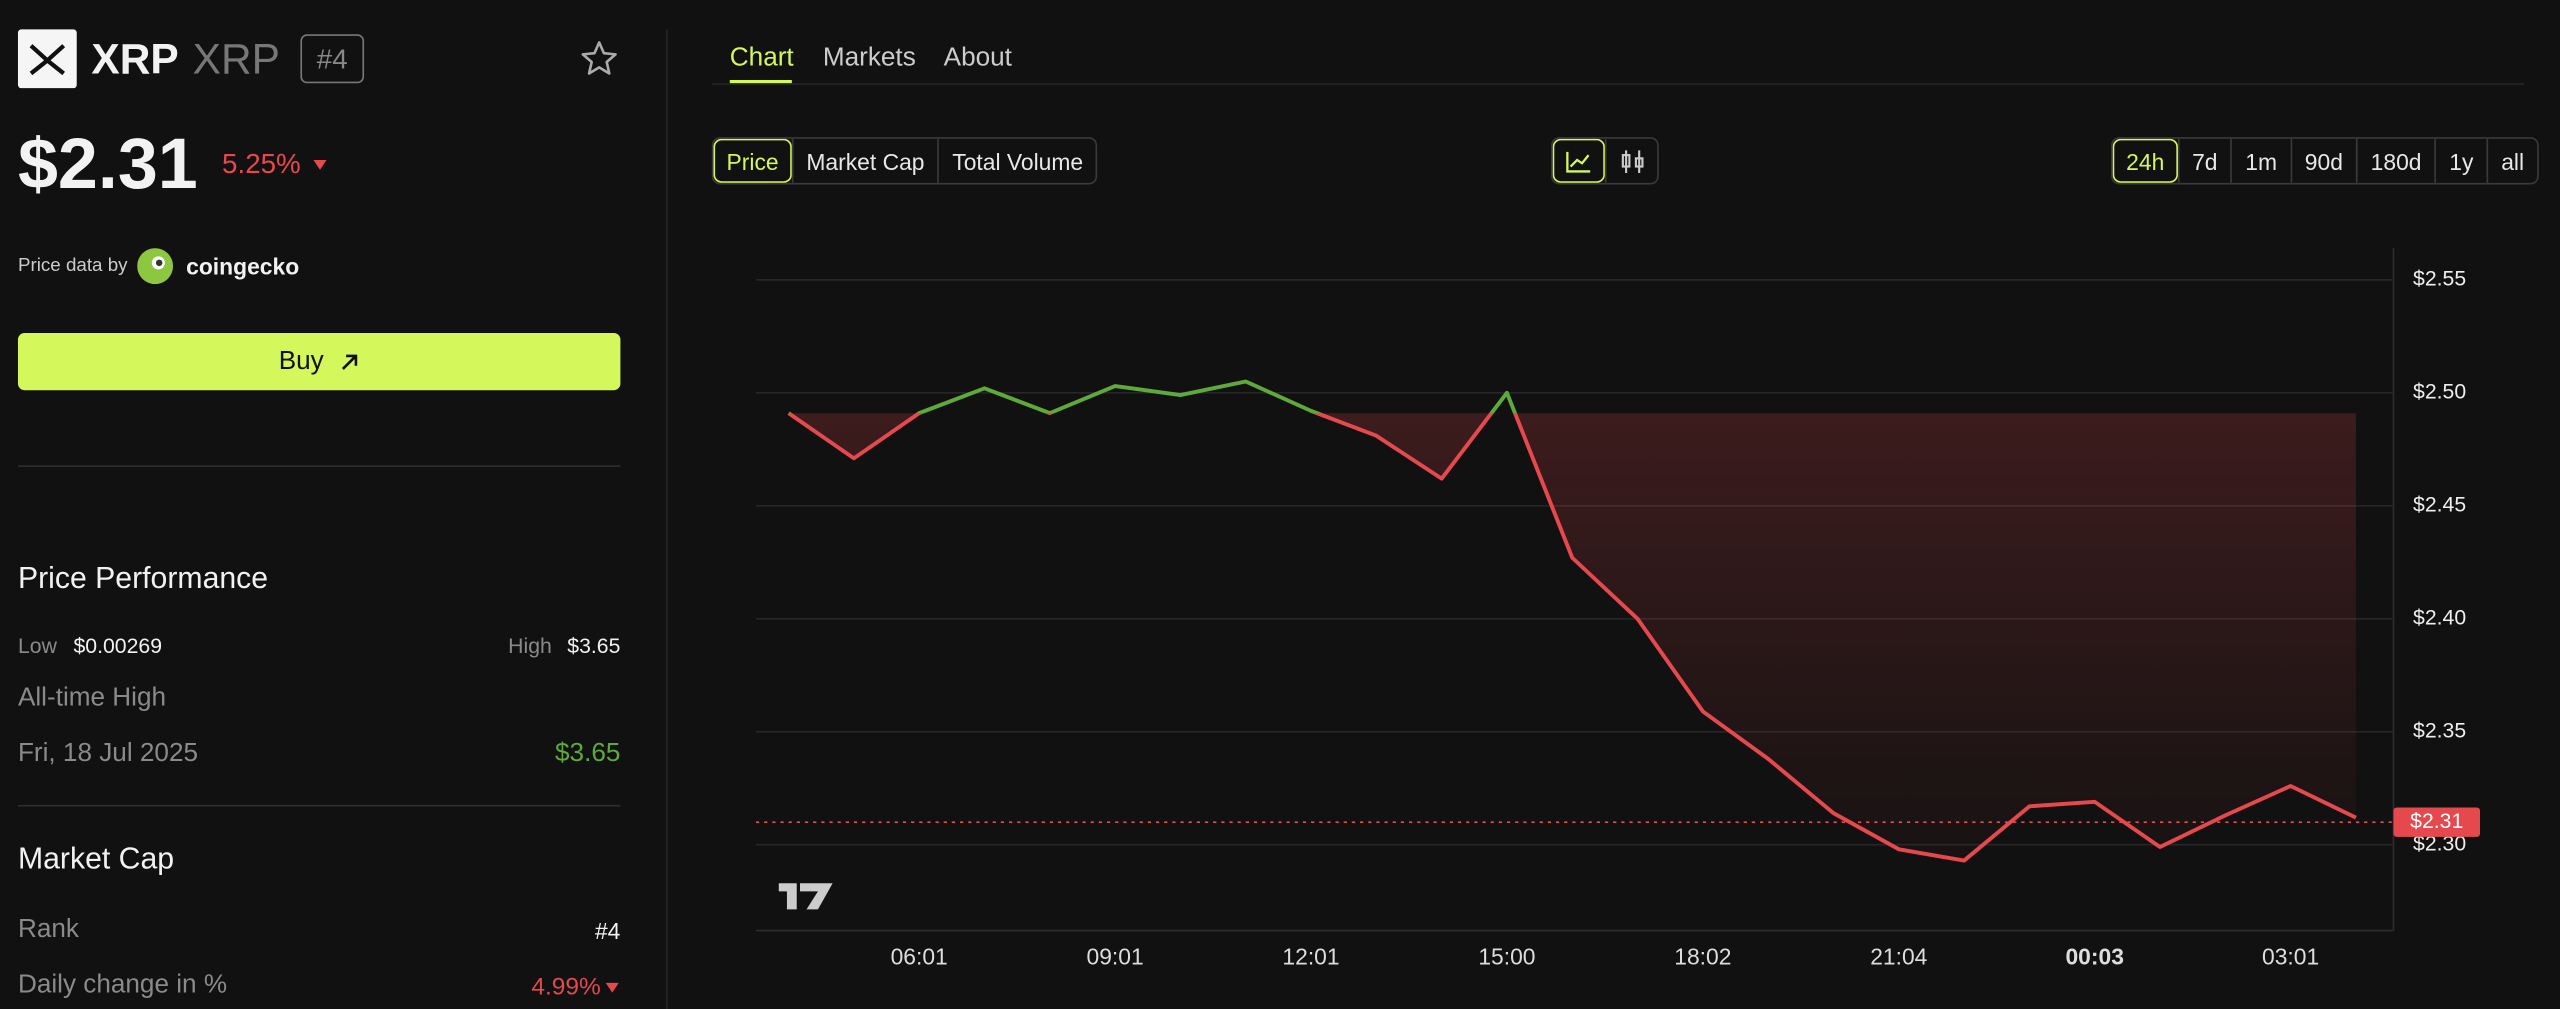  Describe the element at coordinates (236, 59) in the screenshot. I see `asset-symbol: XRP` at that location.